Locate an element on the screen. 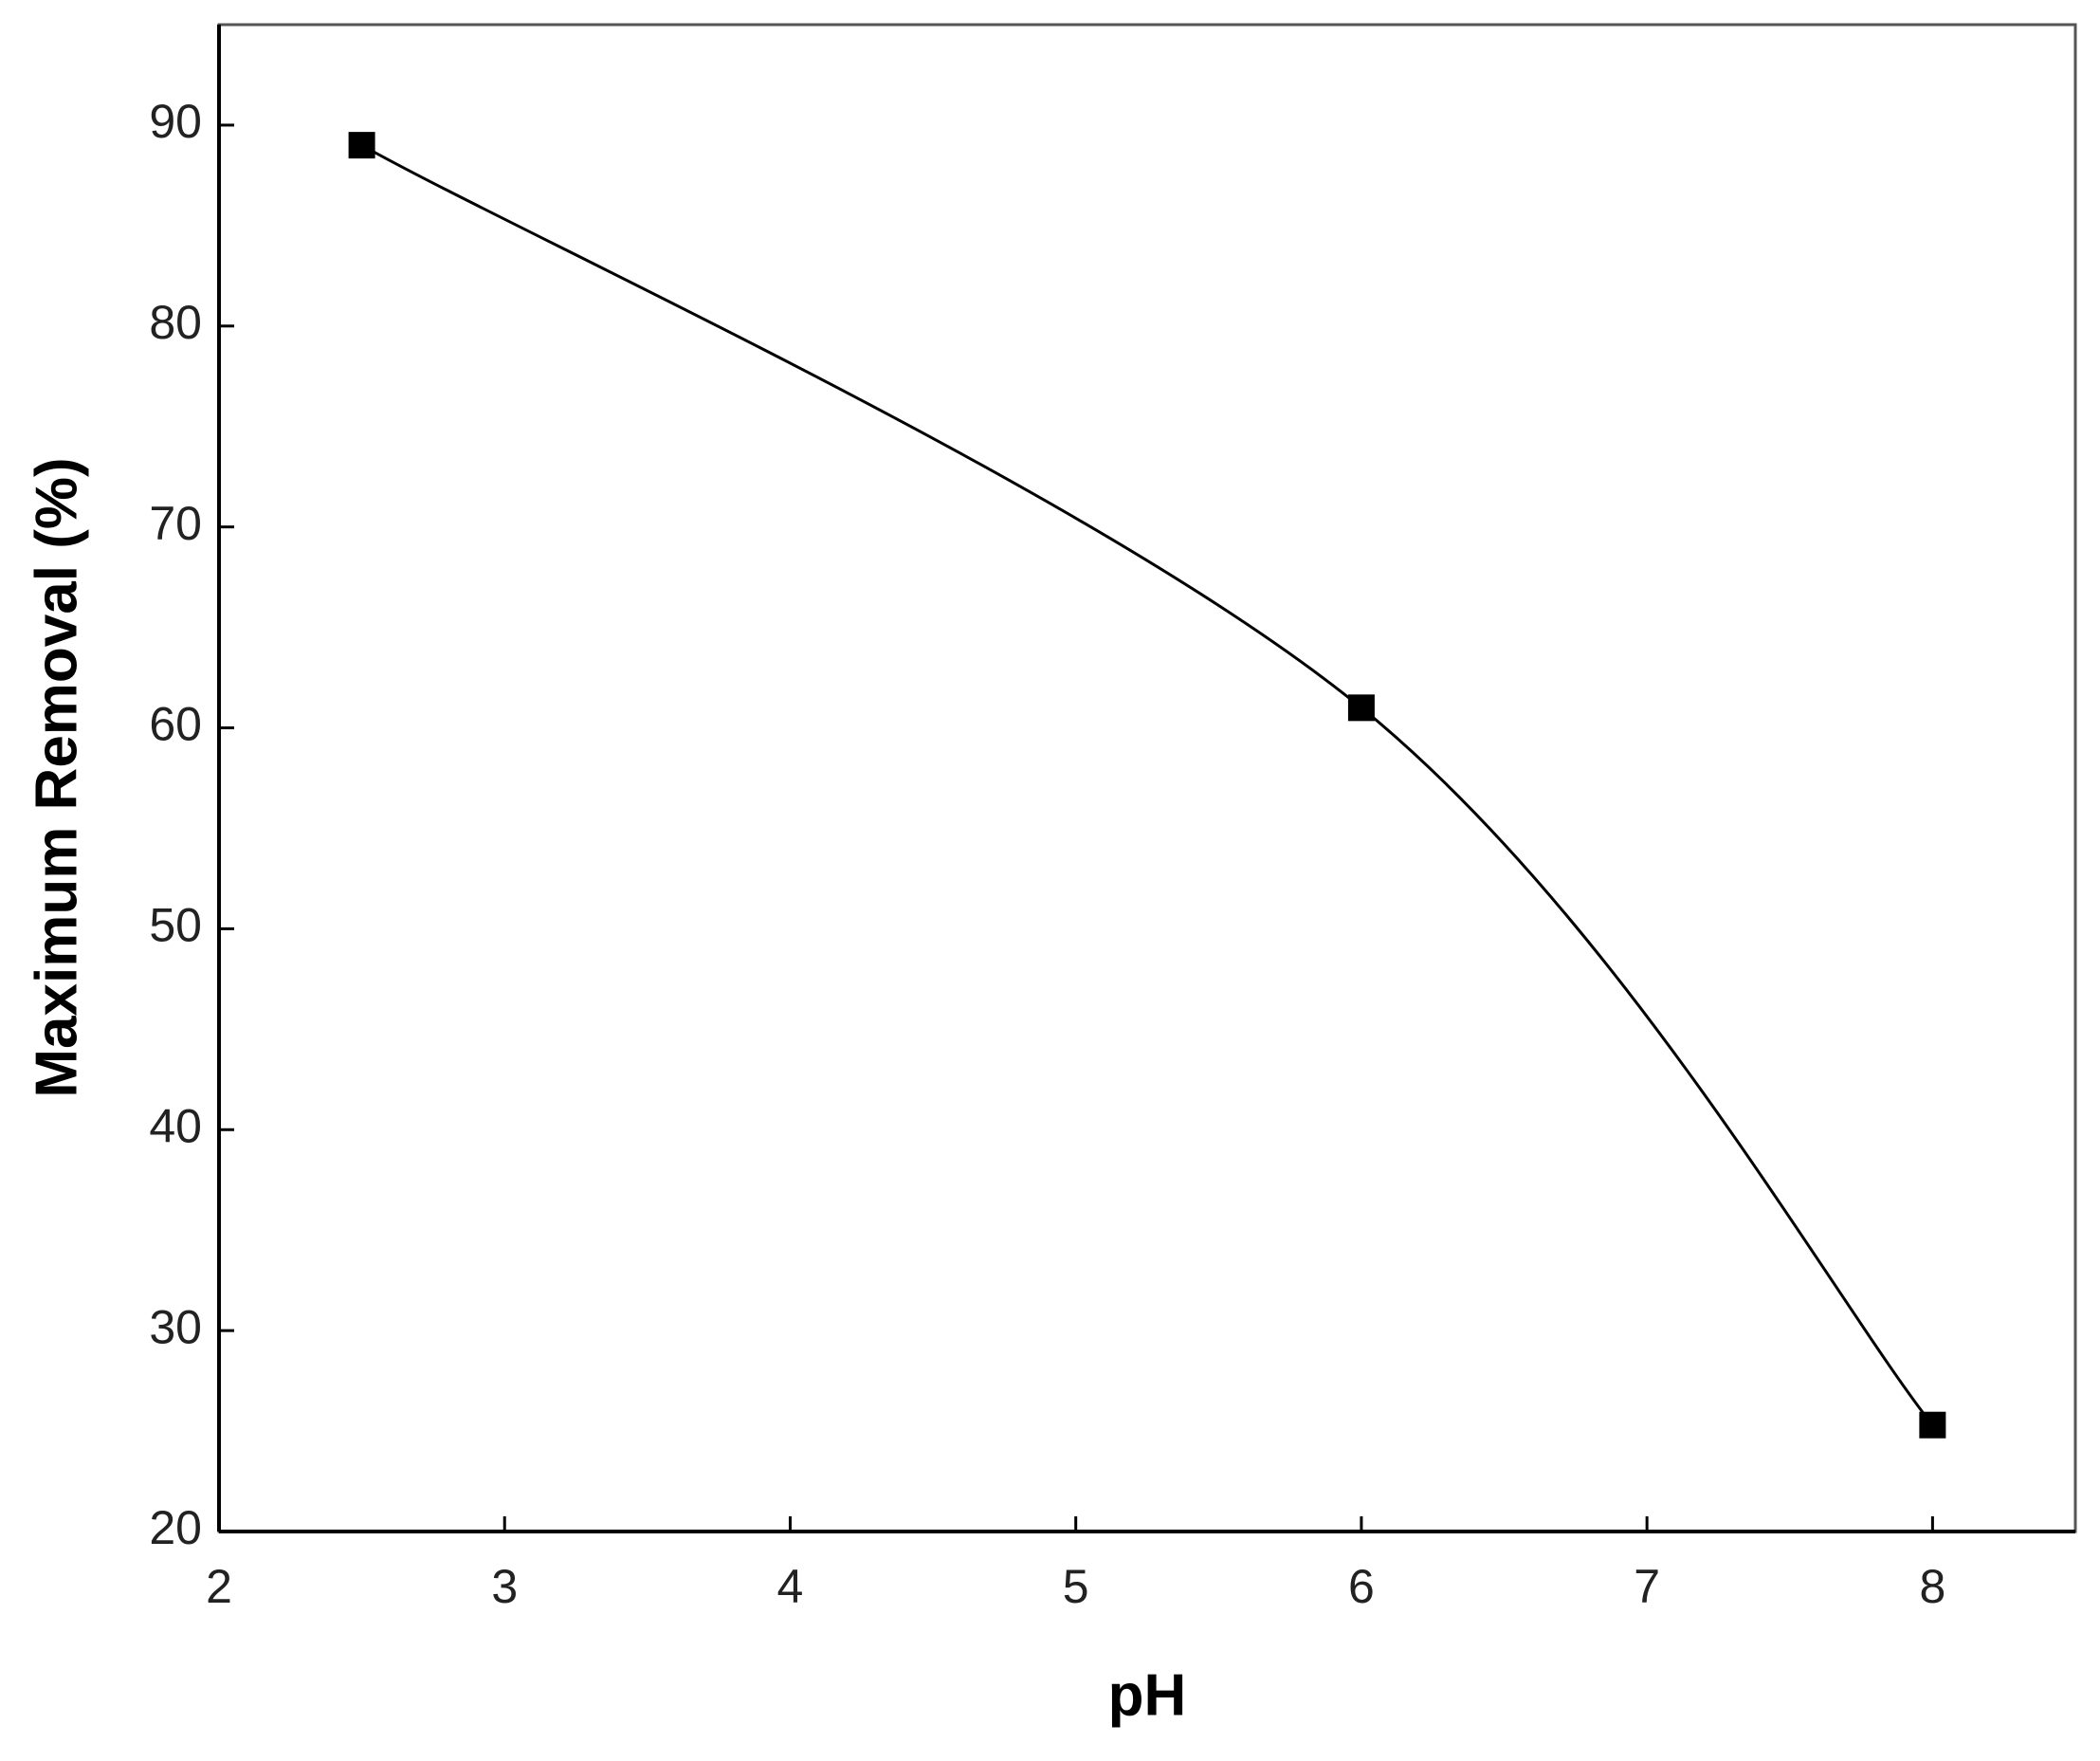 This screenshot has height=1761, width=2100. x-tick-label: 4 is located at coordinates (790, 1586).